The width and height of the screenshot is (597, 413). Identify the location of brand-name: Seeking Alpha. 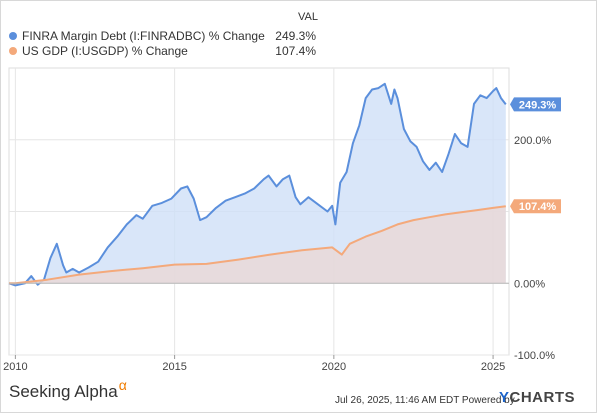
(63, 391).